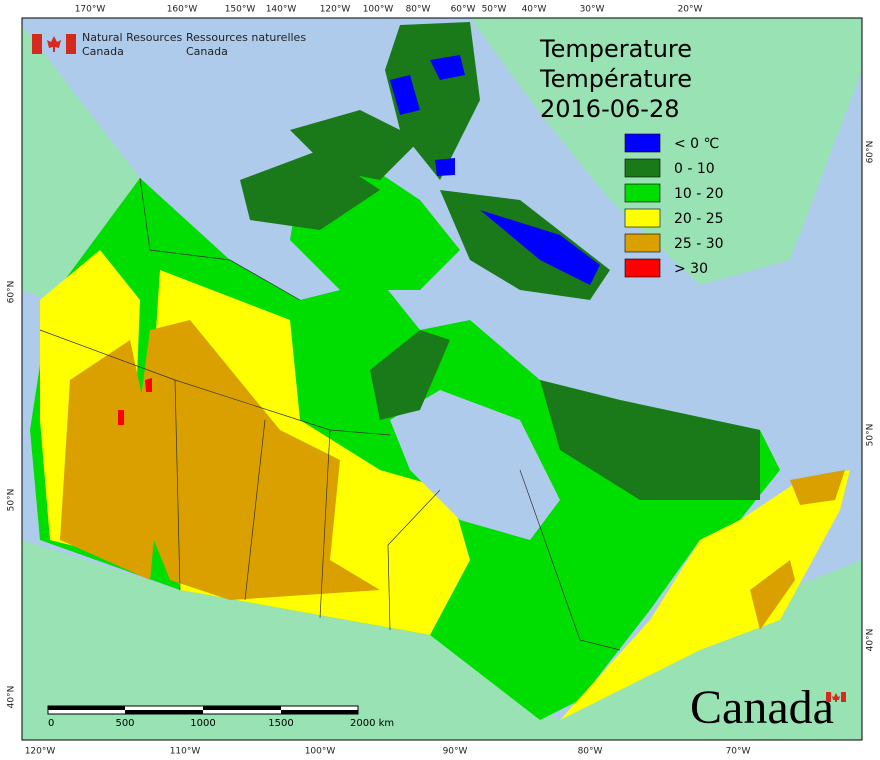 This screenshot has height=760, width=880. Describe the element at coordinates (690, 10) in the screenshot. I see `longitude-label: 20°W` at that location.